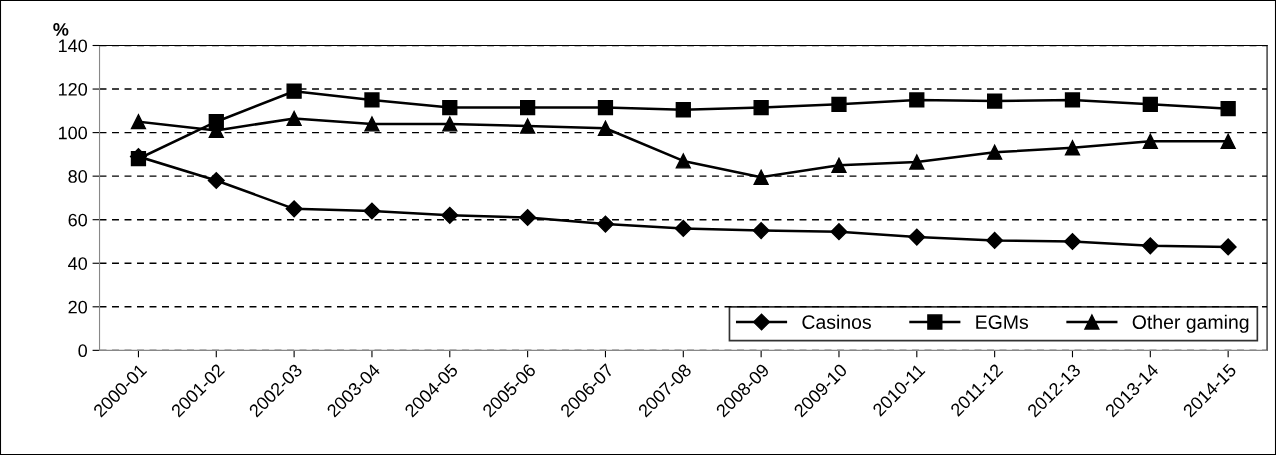 The image size is (1276, 455). What do you see at coordinates (836, 322) in the screenshot?
I see `legend-label: Casinos` at bounding box center [836, 322].